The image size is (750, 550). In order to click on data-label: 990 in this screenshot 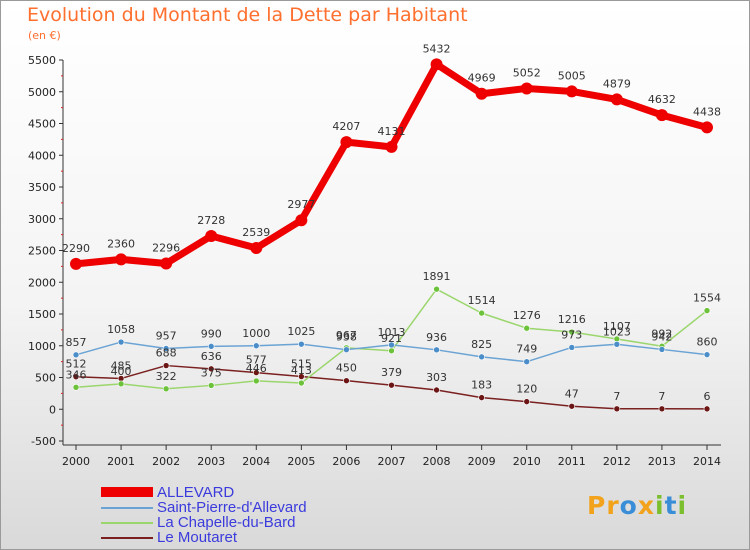, I will do `click(211, 333)`.